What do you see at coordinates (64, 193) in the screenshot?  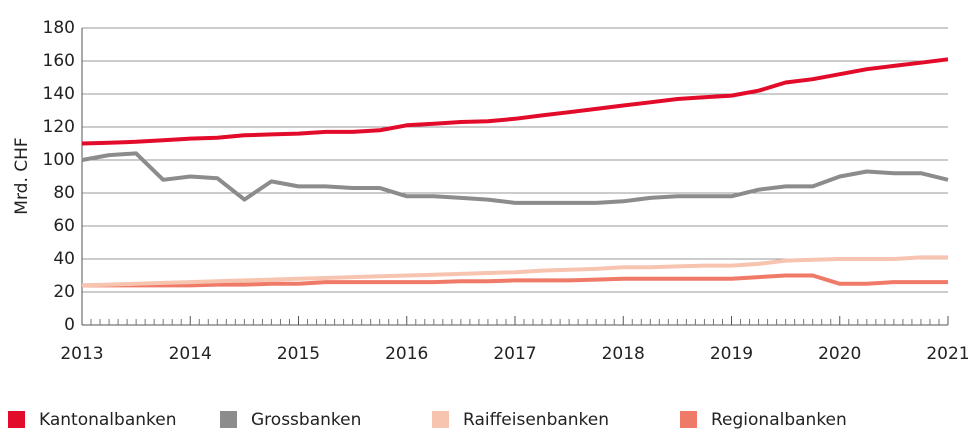 I see `y-tick-label: 80` at bounding box center [64, 193].